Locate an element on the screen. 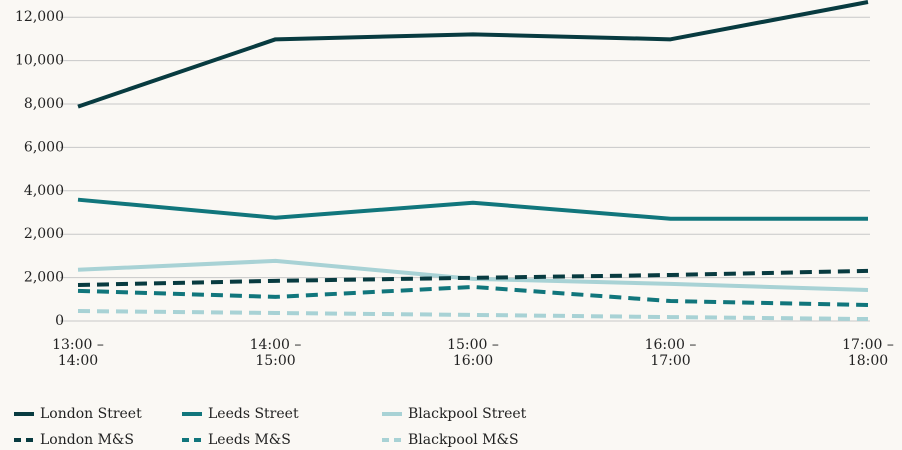  legend-label: London Street is located at coordinates (91, 414).